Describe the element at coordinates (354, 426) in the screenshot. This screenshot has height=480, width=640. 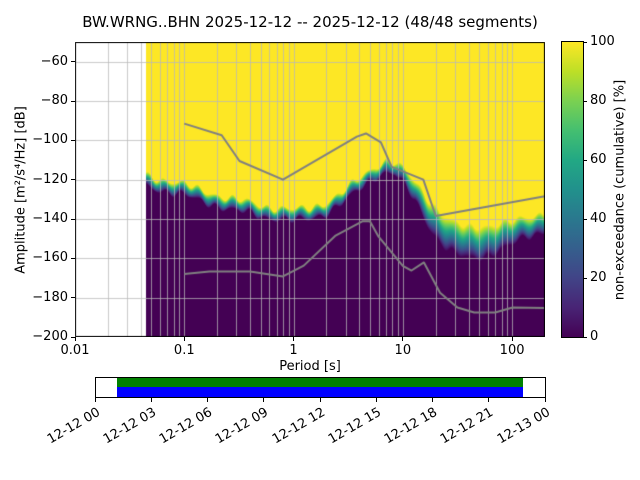
I see `timeline-tick-label: 12-12 15` at that location.